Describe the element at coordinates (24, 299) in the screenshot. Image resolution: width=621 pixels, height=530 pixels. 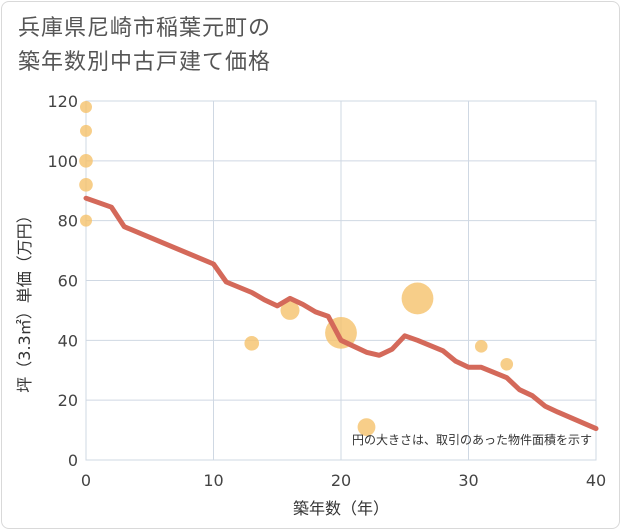
I see `y-axis-title: 坪（3.3㎡）単価（万円）` at that location.